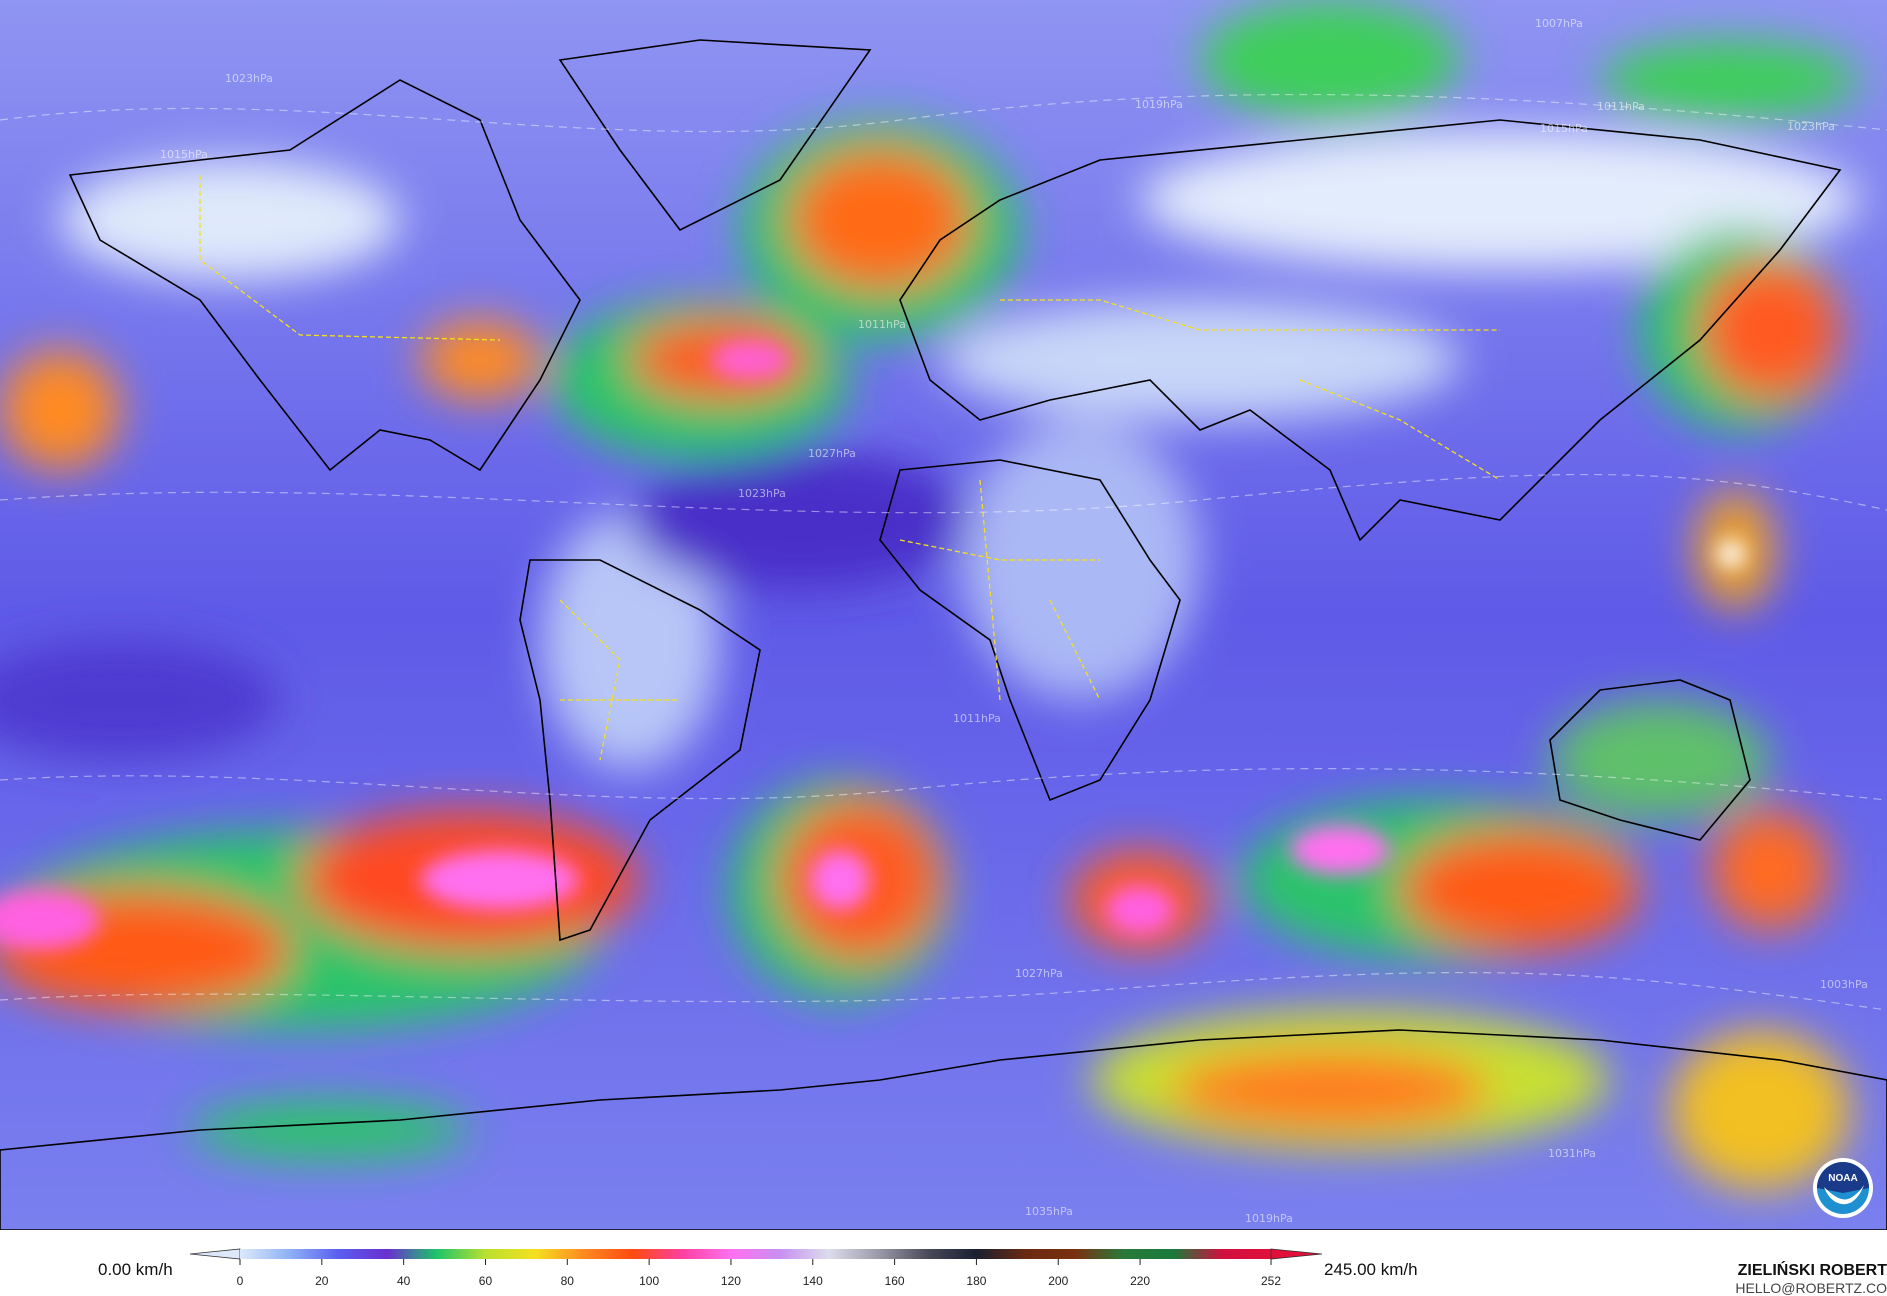  I want to click on colorbar-gradient, so click(755, 1254).